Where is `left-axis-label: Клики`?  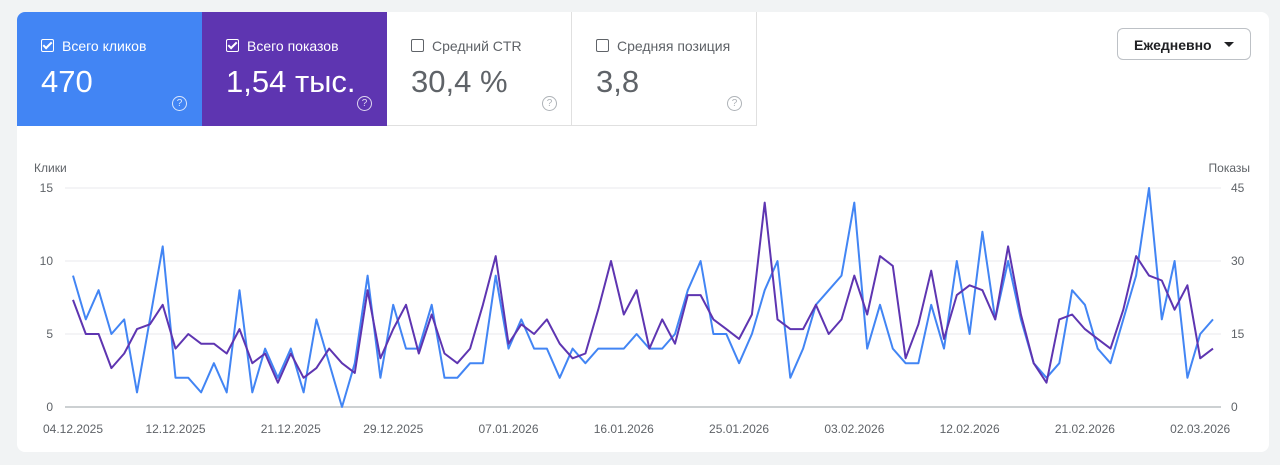
left-axis-label: Клики is located at coordinates (50, 168).